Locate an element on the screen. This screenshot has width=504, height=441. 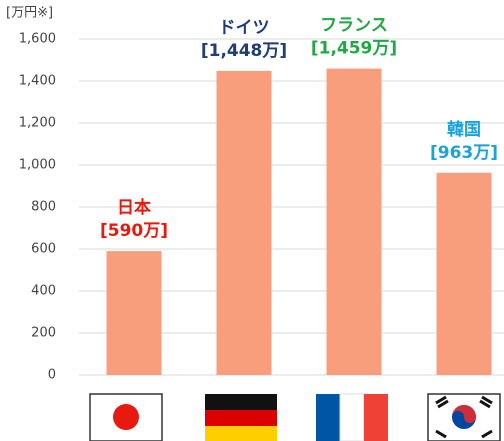
flag-germany is located at coordinates (241, 417).